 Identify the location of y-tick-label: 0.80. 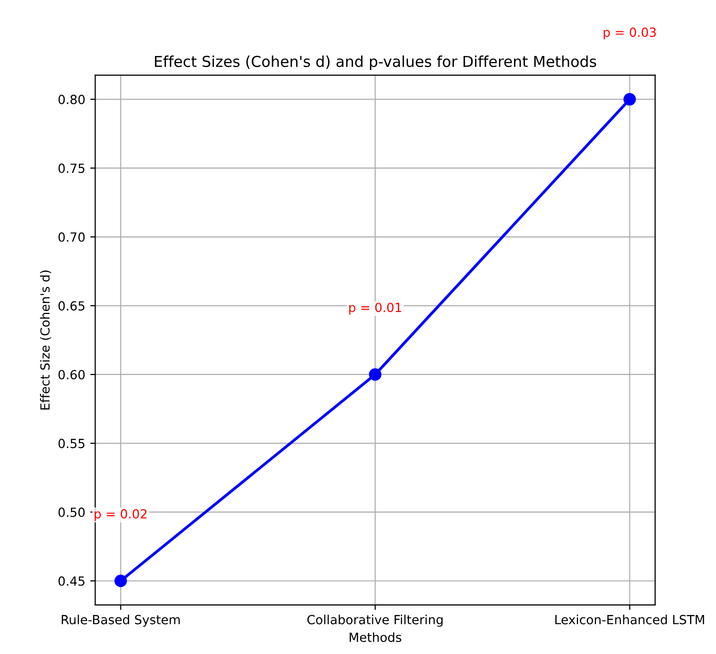
(71, 99).